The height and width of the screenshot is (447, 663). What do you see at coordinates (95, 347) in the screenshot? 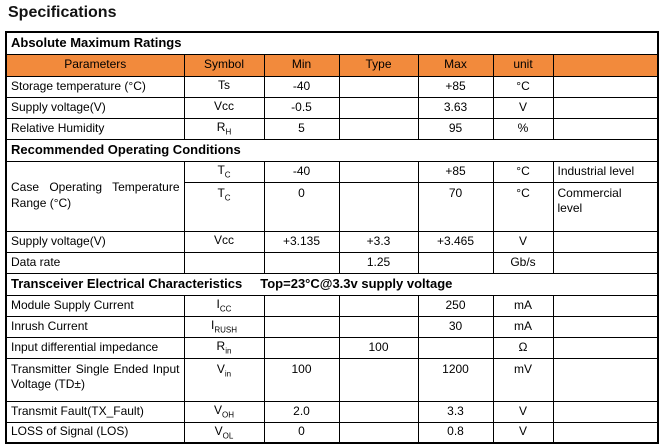
I see `param-cell: Input differential impedance` at bounding box center [95, 347].